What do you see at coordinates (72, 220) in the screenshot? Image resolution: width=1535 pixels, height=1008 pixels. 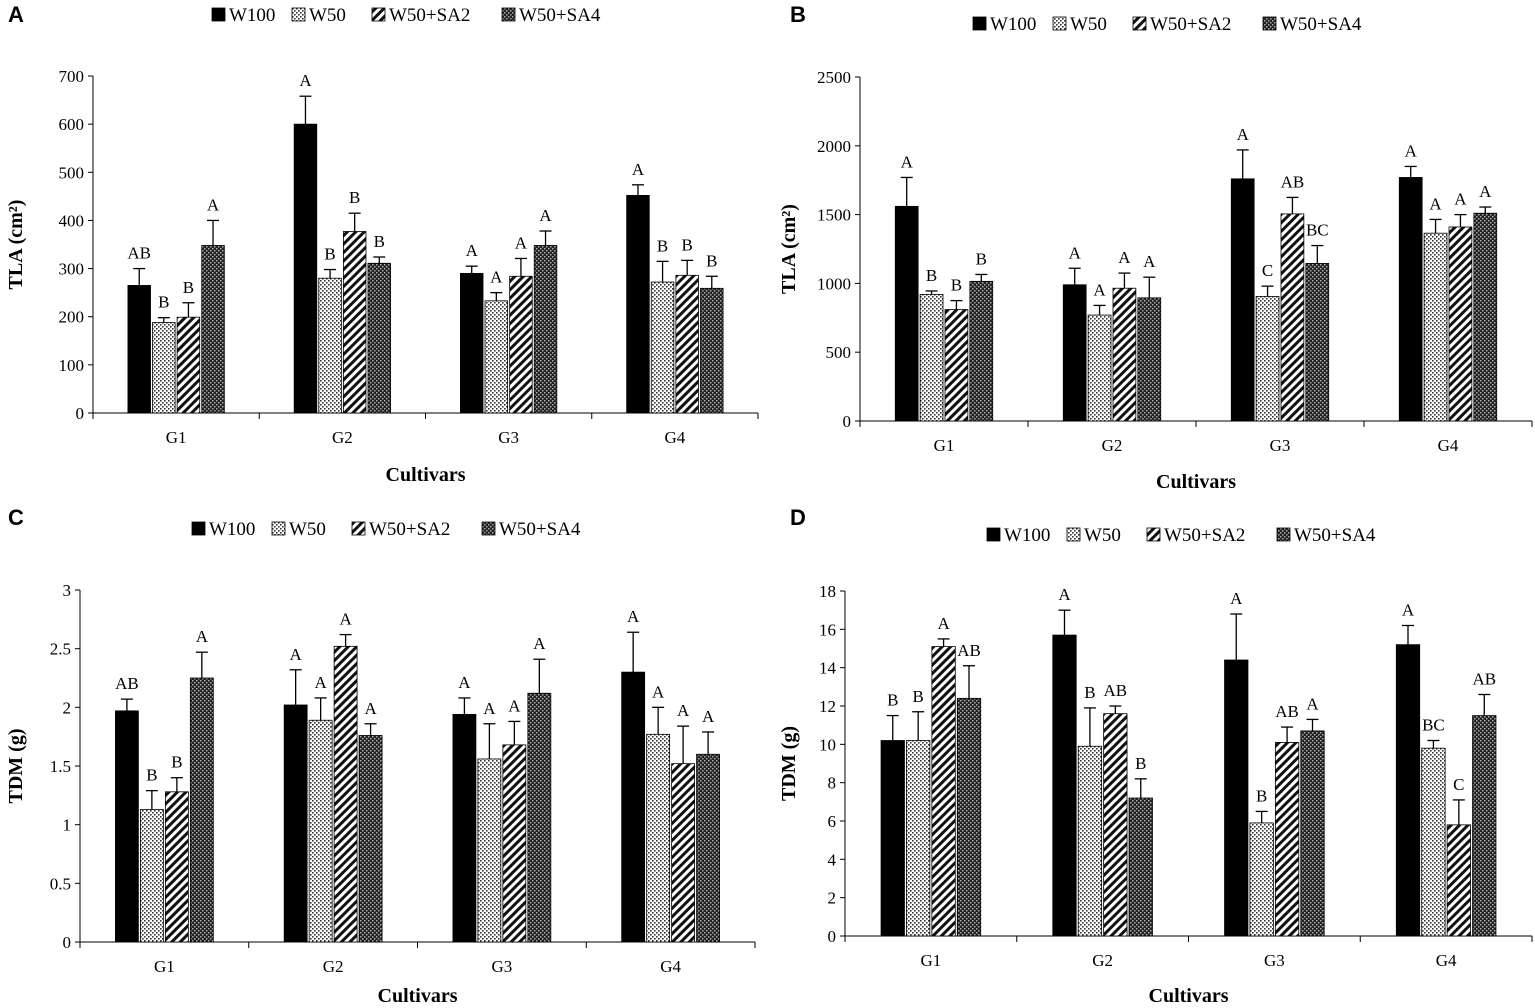 I see `y-tick-label: 400` at bounding box center [72, 220].